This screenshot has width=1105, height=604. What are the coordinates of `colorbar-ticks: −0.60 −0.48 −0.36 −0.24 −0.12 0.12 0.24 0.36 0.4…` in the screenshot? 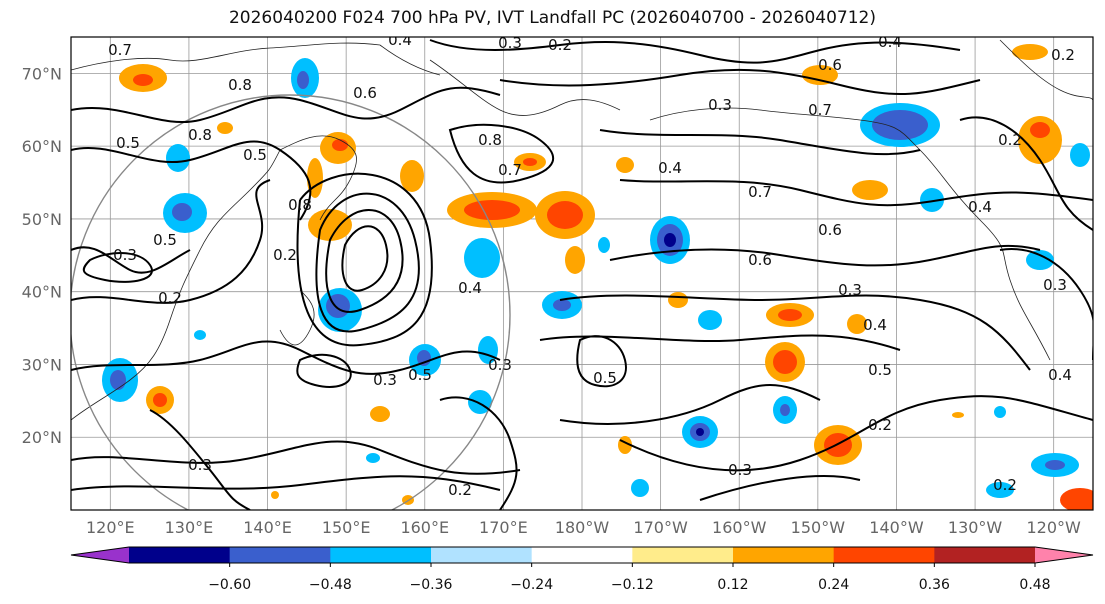 It's located at (629, 578).